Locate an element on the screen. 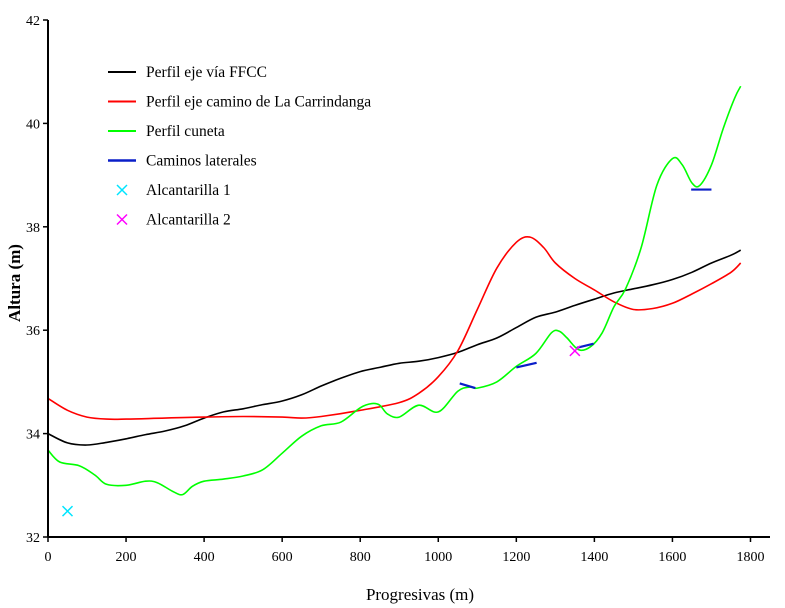  legend-label-perfil-cuneta: Perfil cuneta is located at coordinates (185, 131).